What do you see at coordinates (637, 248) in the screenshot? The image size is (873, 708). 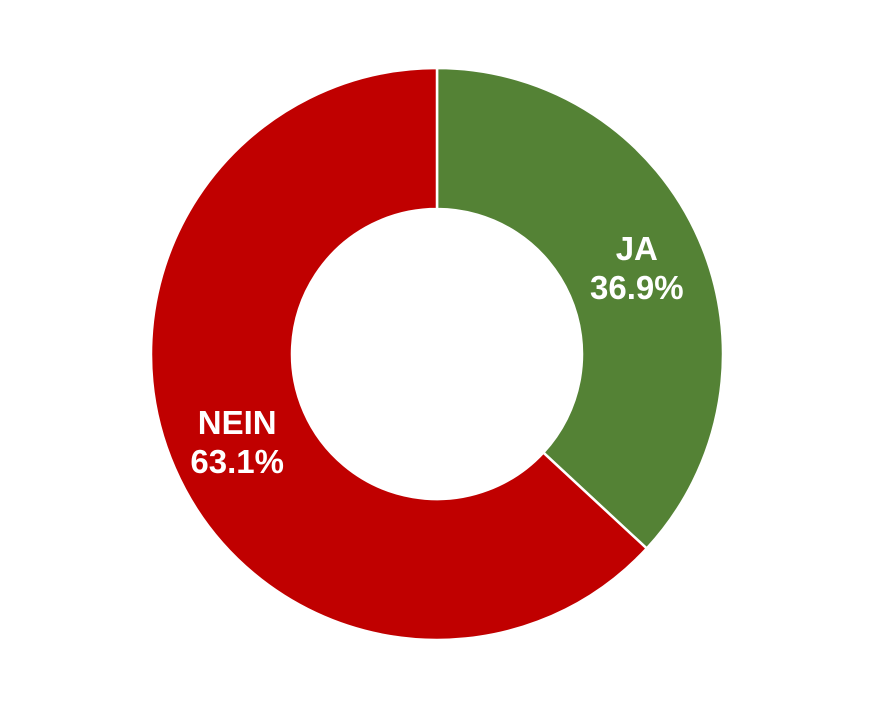 I see `slice-label-ja-name: JA` at bounding box center [637, 248].